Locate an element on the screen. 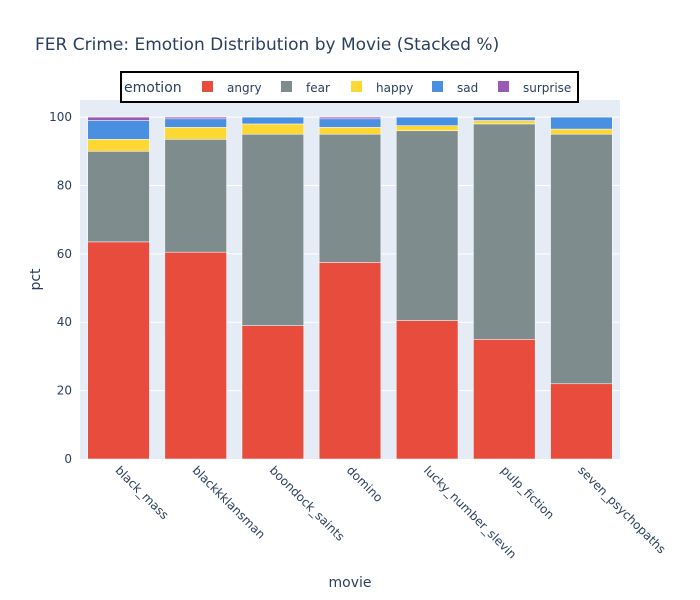 The height and width of the screenshot is (600, 700). bar-segment-sad-blackkklansman is located at coordinates (195, 123).